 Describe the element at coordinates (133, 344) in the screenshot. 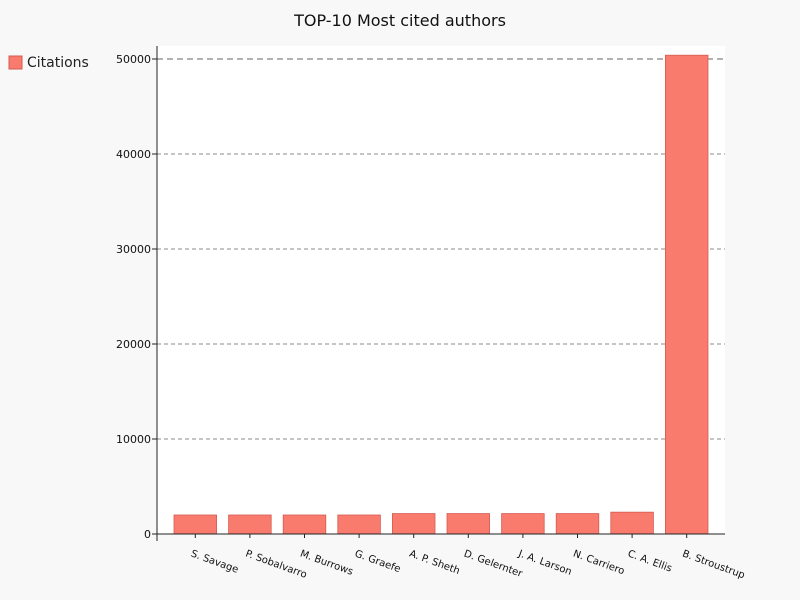

I see `y-tick-label: 20000` at that location.